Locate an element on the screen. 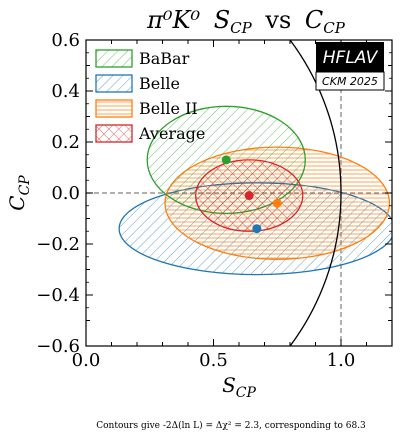  y-tick-label: −0.6 is located at coordinates (58, 346).